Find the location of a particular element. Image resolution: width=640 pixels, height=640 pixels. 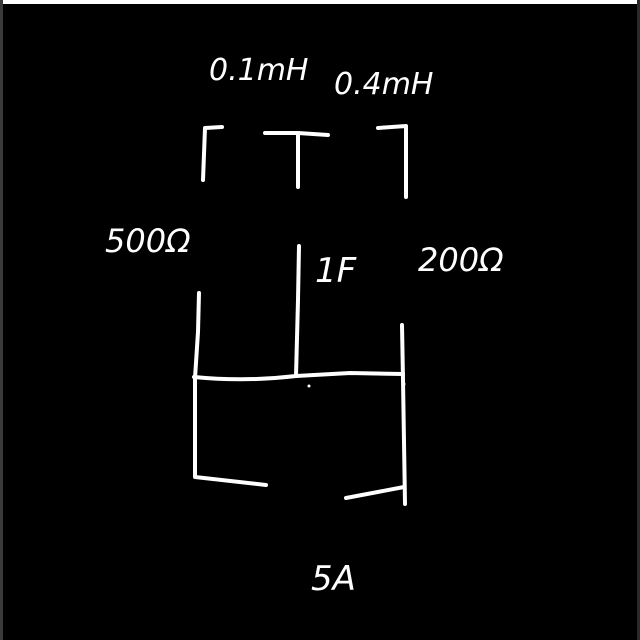

wire-center-lower is located at coordinates (297, 311).